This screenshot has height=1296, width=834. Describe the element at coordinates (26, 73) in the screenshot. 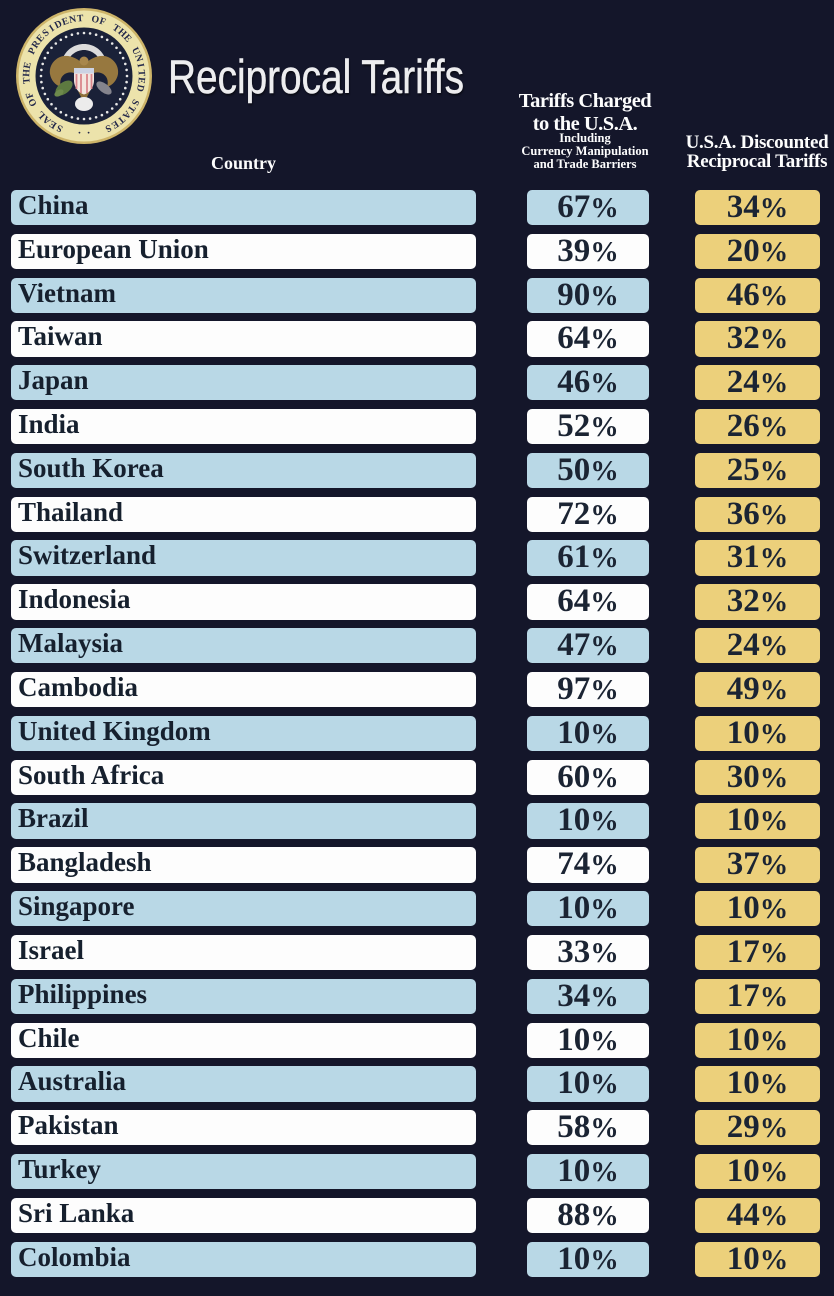

I see `svg-text: H` at that location.